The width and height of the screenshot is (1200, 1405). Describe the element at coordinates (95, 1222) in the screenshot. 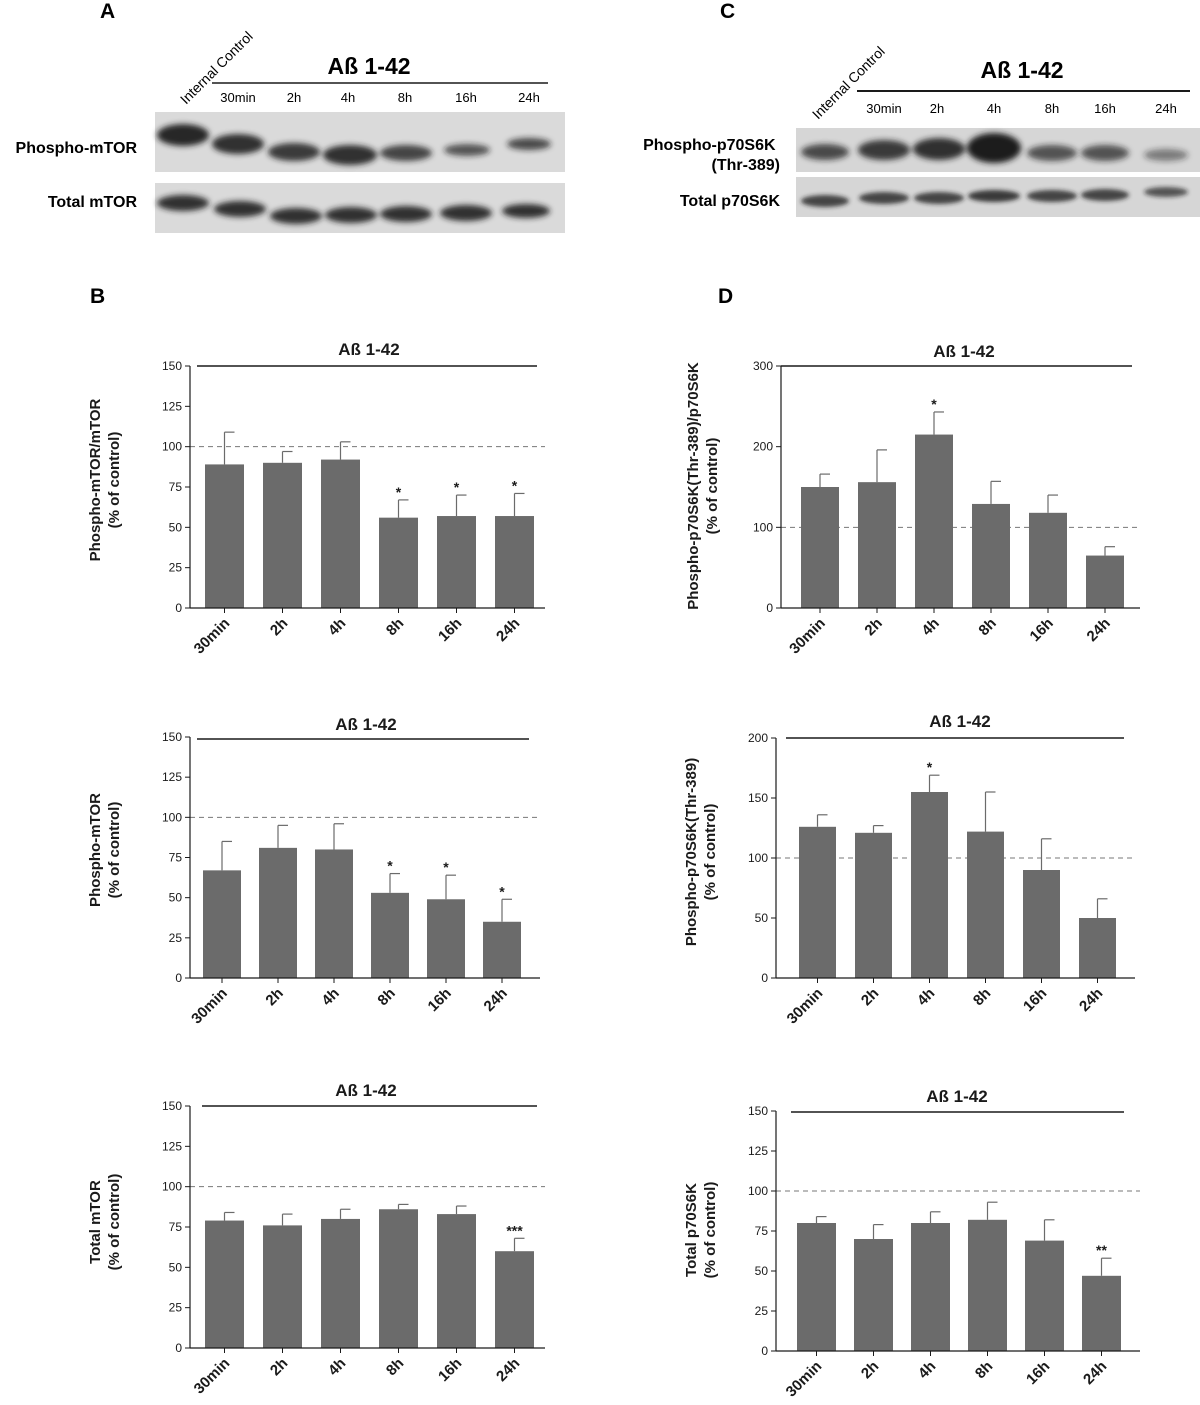

I see `y-axis-label-line: Total mTOR` at that location.